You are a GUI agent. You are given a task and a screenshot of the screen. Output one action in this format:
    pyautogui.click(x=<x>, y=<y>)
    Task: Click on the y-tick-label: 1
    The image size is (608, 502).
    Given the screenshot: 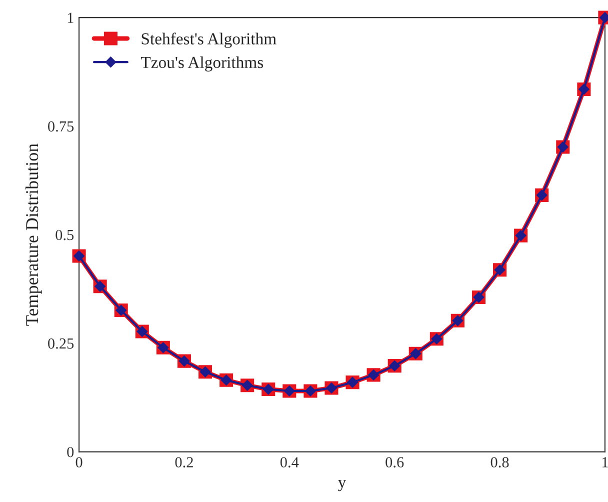 What is the action you would take?
    pyautogui.click(x=71, y=17)
    